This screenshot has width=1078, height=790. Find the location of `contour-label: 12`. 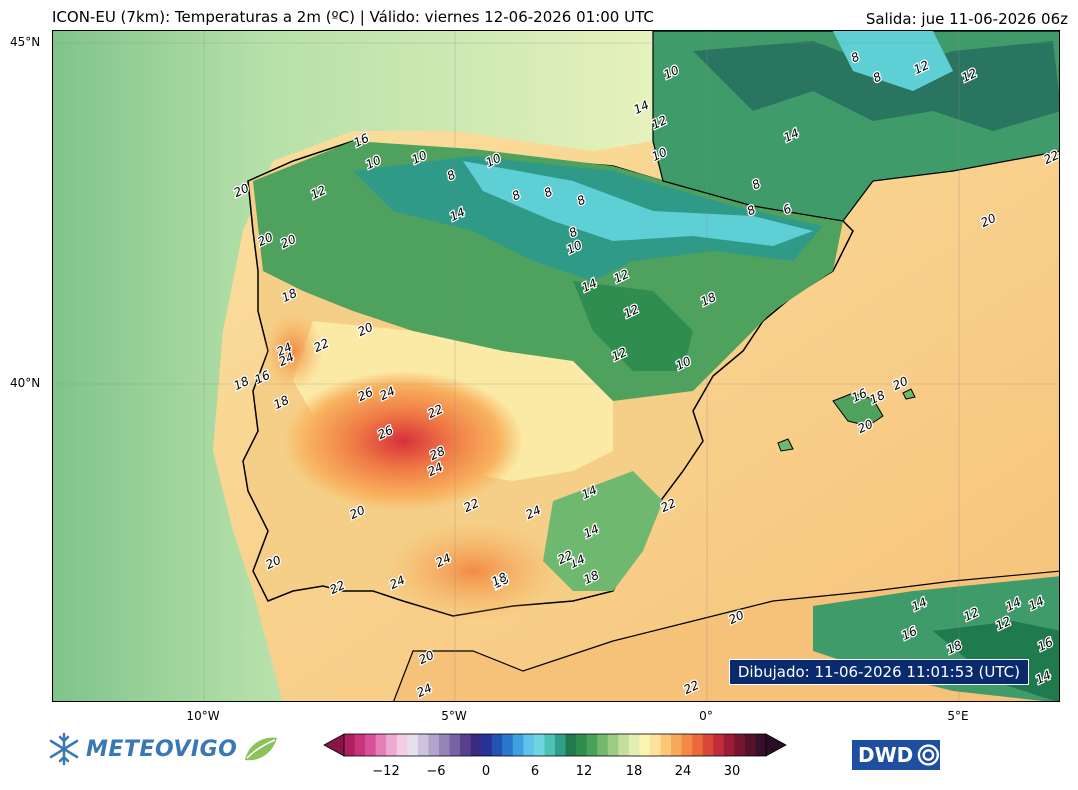

contour-label: 12 is located at coordinates (318, 192).